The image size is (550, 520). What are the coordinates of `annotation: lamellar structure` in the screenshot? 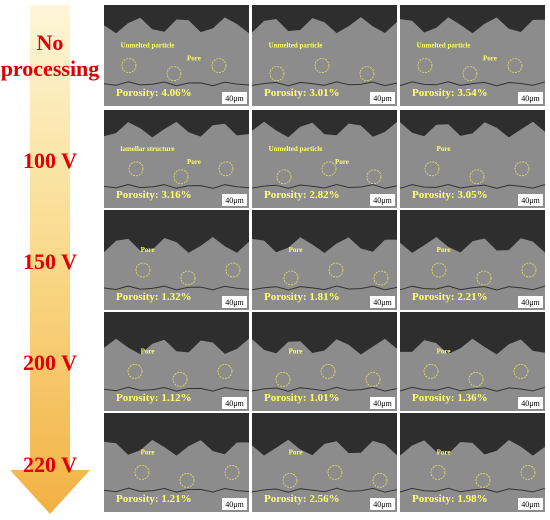 It's located at (148, 149).